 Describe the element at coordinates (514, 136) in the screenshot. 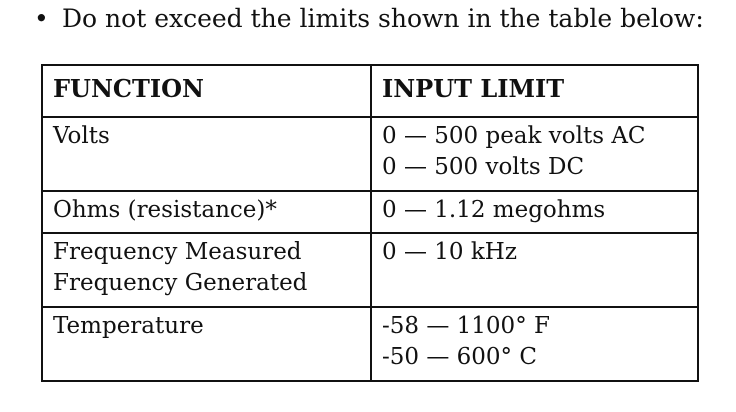

I see `limit-text: 0 — 500 peak volts AC` at that location.